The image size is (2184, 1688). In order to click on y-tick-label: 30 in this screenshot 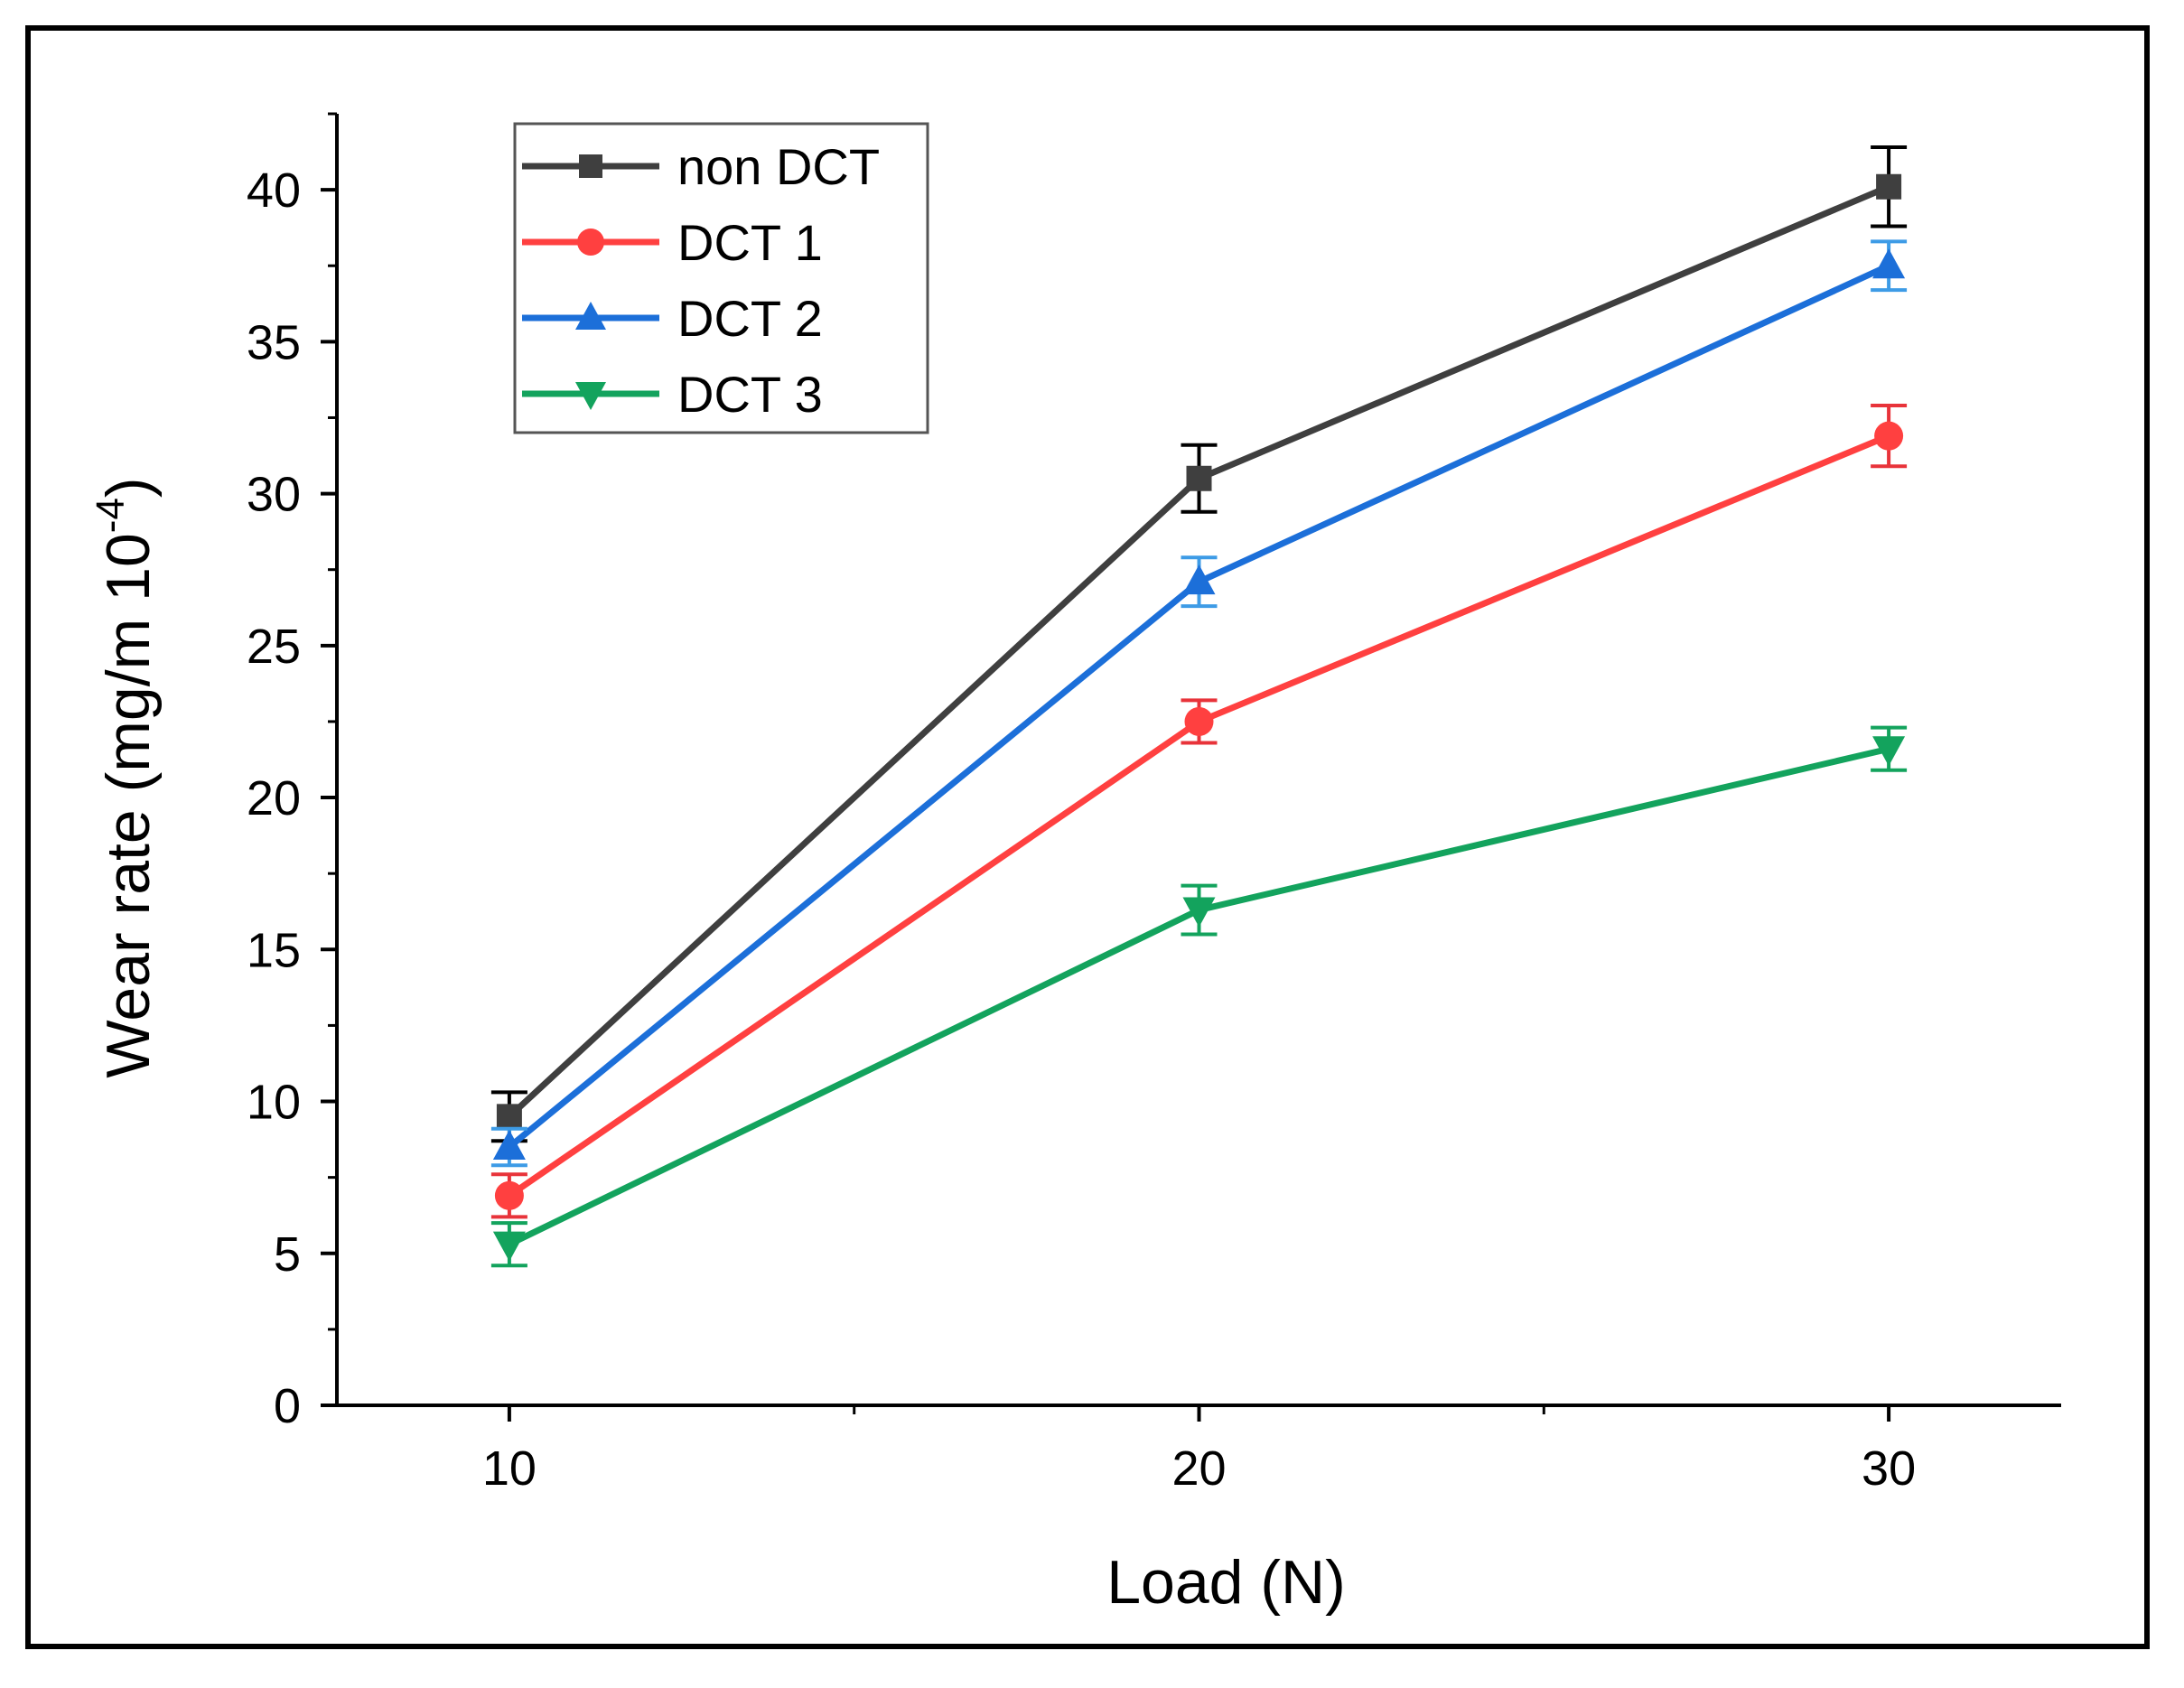, I will do `click(274, 495)`.